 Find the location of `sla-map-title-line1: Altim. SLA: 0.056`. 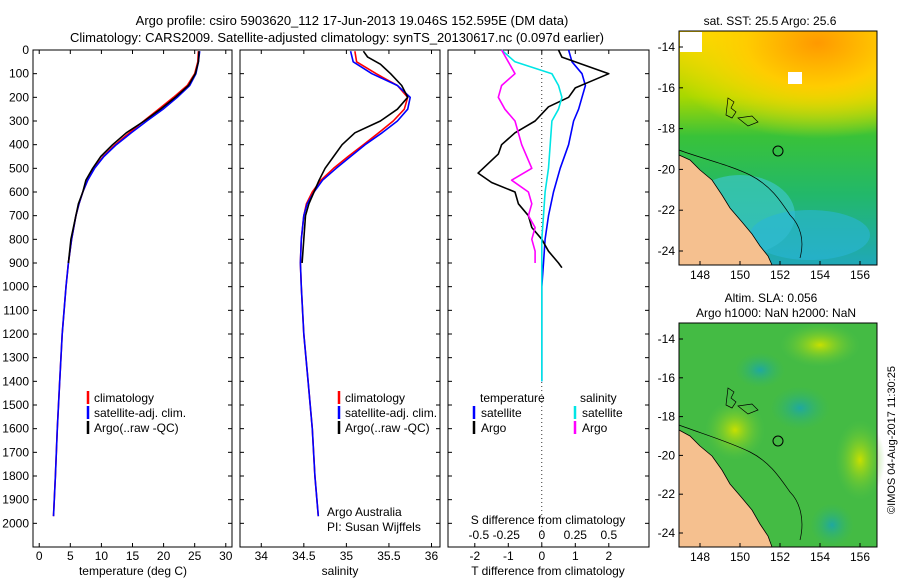

sla-map-title-line1: Altim. SLA: 0.056 is located at coordinates (771, 298).